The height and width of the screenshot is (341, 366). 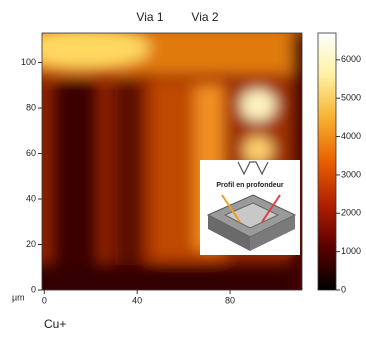 I want to click on inset: Profil en profondeur, so click(x=250, y=207).